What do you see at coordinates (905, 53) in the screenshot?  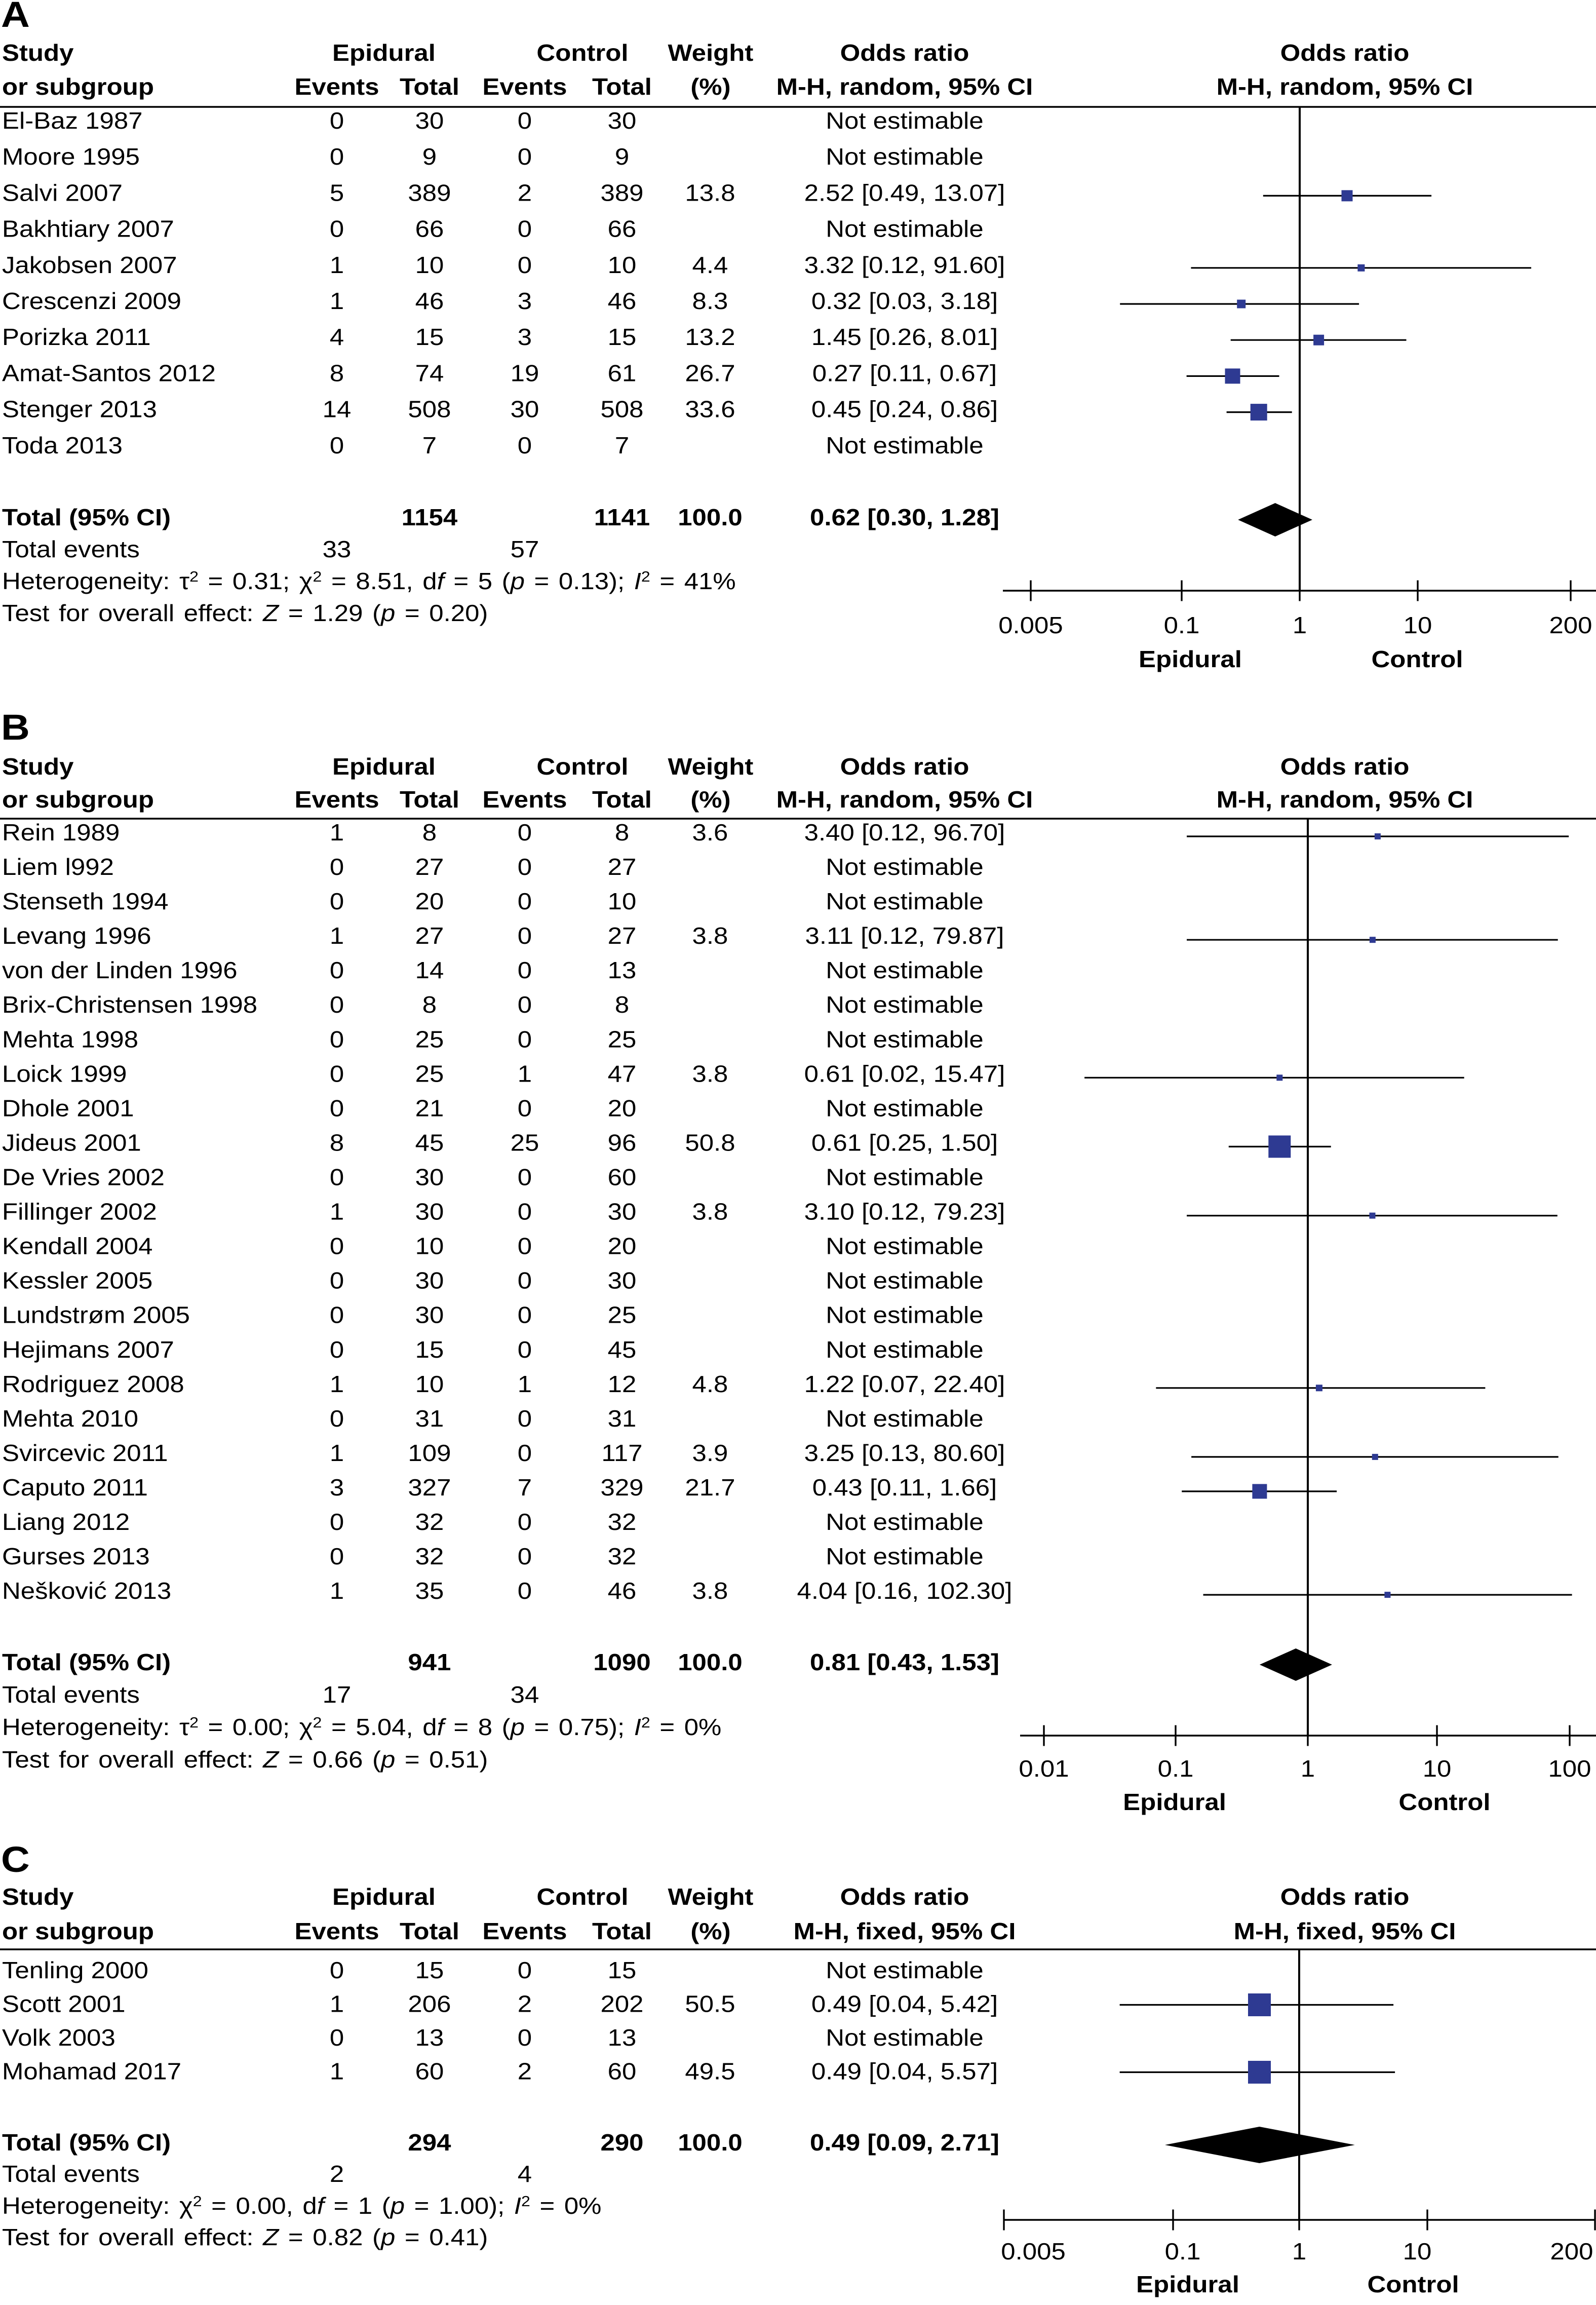 I see `svg-text: Odds ratio` at bounding box center [905, 53].